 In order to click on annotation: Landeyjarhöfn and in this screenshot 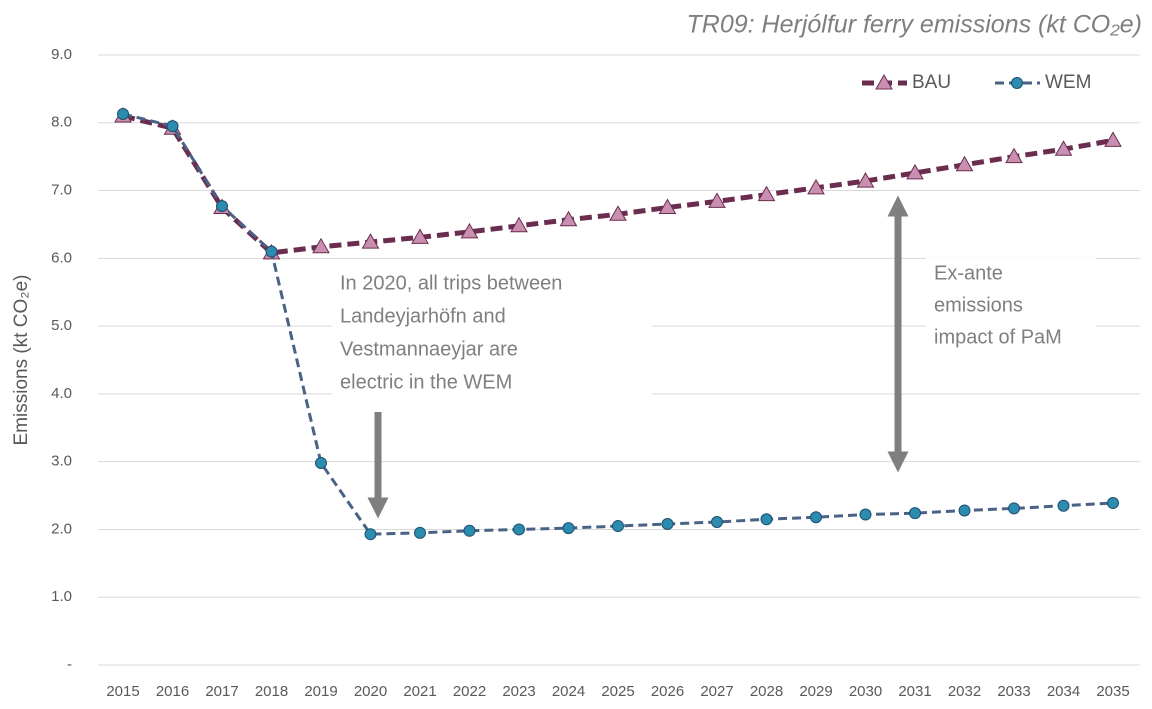, I will do `click(423, 316)`.